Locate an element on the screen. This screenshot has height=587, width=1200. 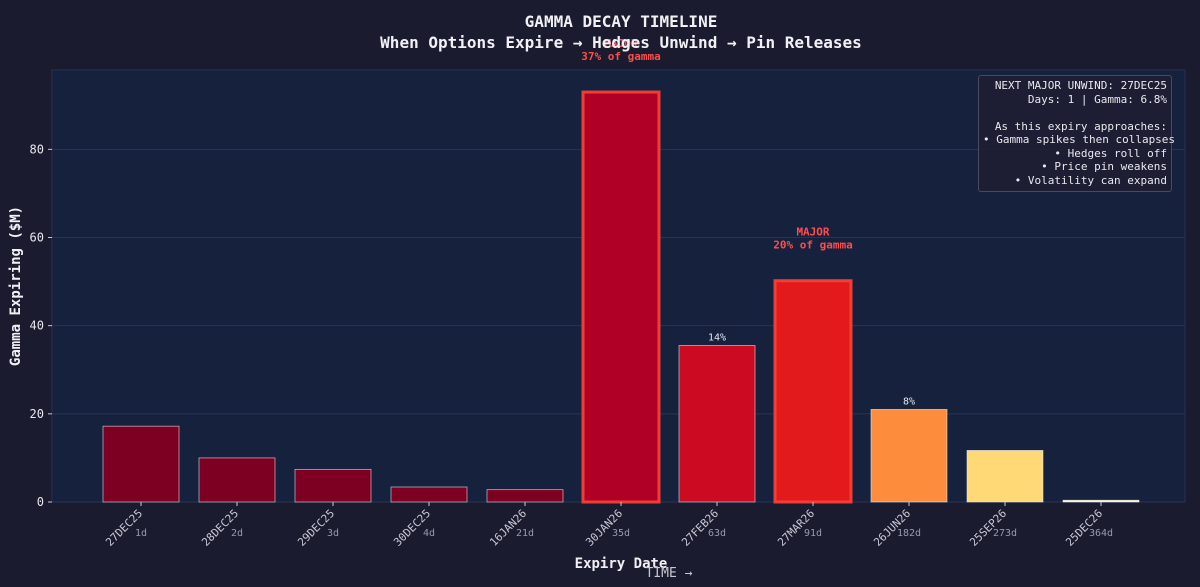
days-label: 1d is located at coordinates (141, 533).